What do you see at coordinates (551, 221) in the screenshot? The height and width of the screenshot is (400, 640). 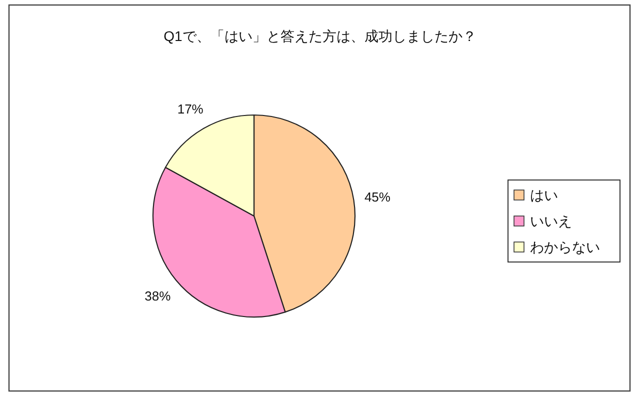 I see `legend-label: いいえ` at bounding box center [551, 221].